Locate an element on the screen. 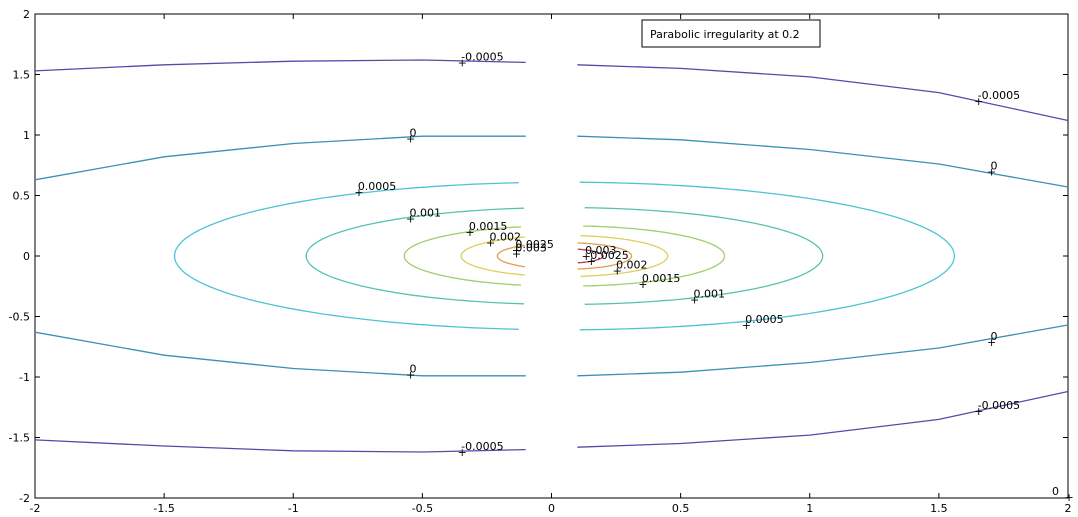 This screenshot has width=1078, height=517. y-tick-label-6: -1 is located at coordinates (24, 377).